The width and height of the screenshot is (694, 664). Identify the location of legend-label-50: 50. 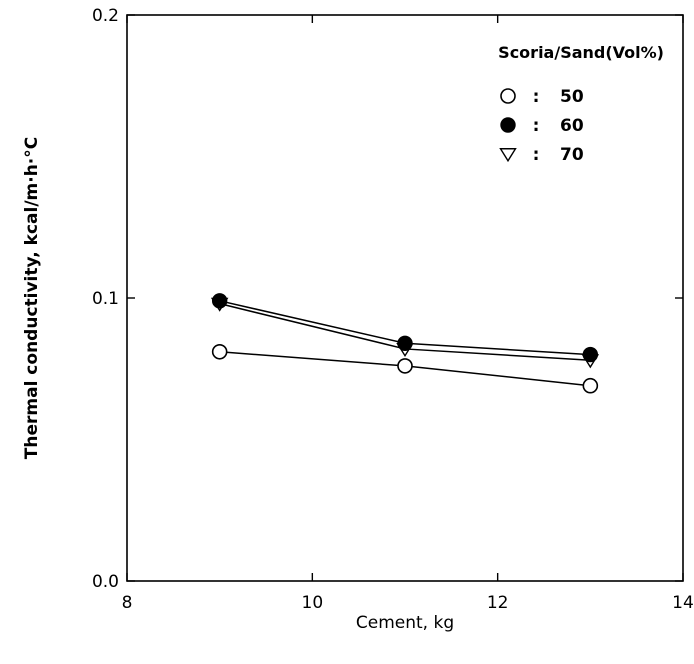
(572, 97).